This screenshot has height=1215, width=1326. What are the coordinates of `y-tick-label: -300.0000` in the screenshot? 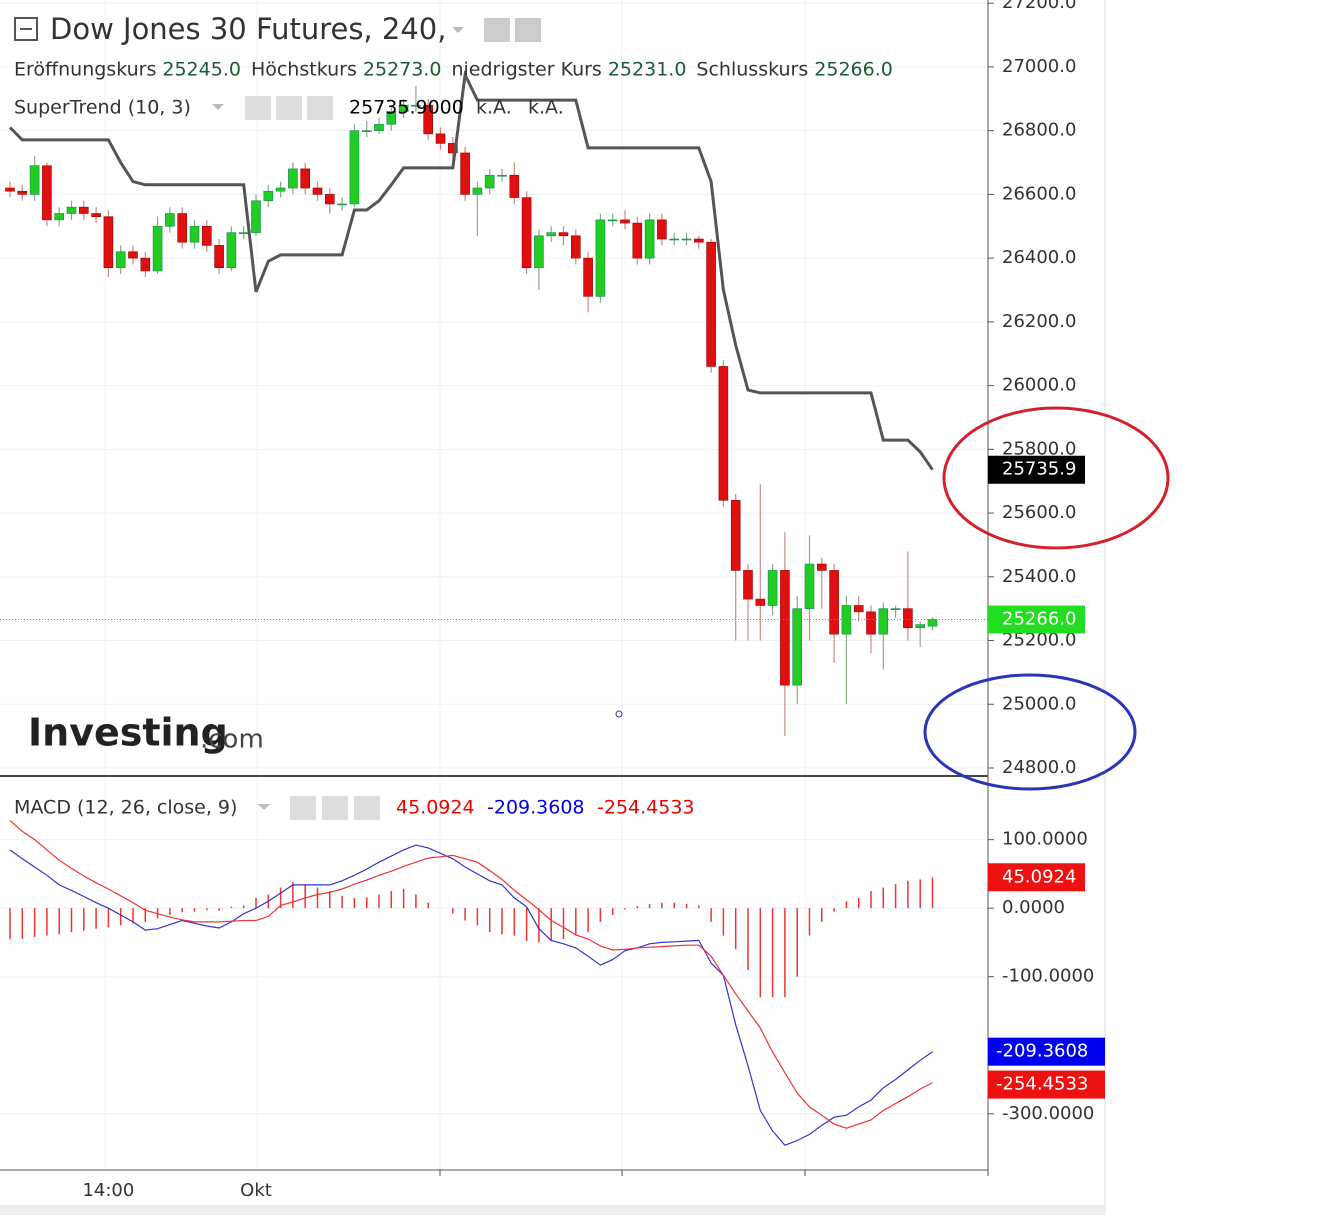 It's located at (1048, 1113).